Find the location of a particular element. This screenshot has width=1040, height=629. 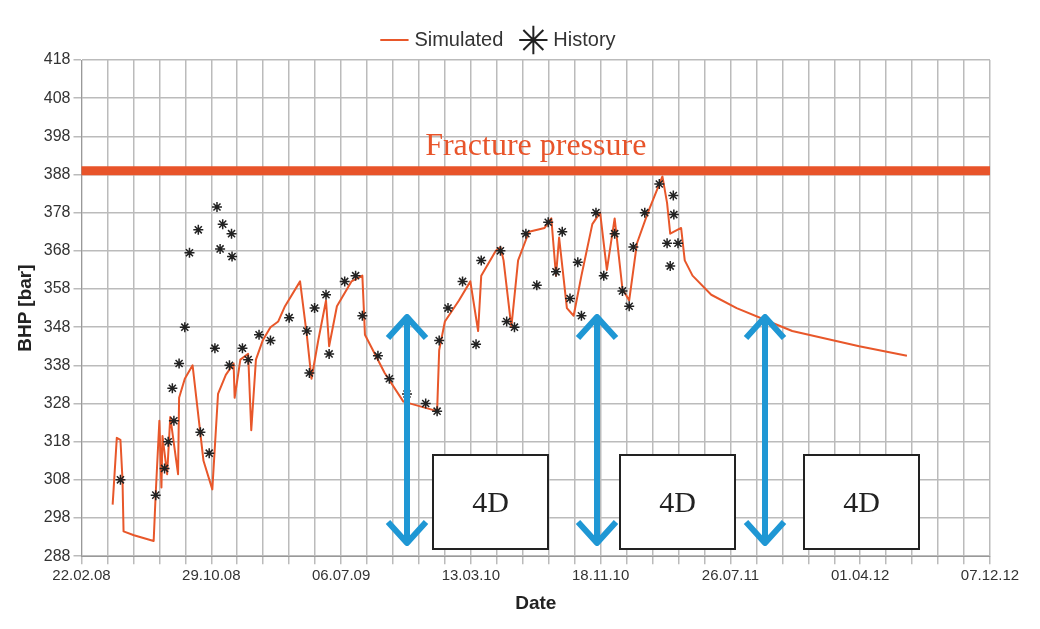

y-tick-label: 408 is located at coordinates (57, 97).